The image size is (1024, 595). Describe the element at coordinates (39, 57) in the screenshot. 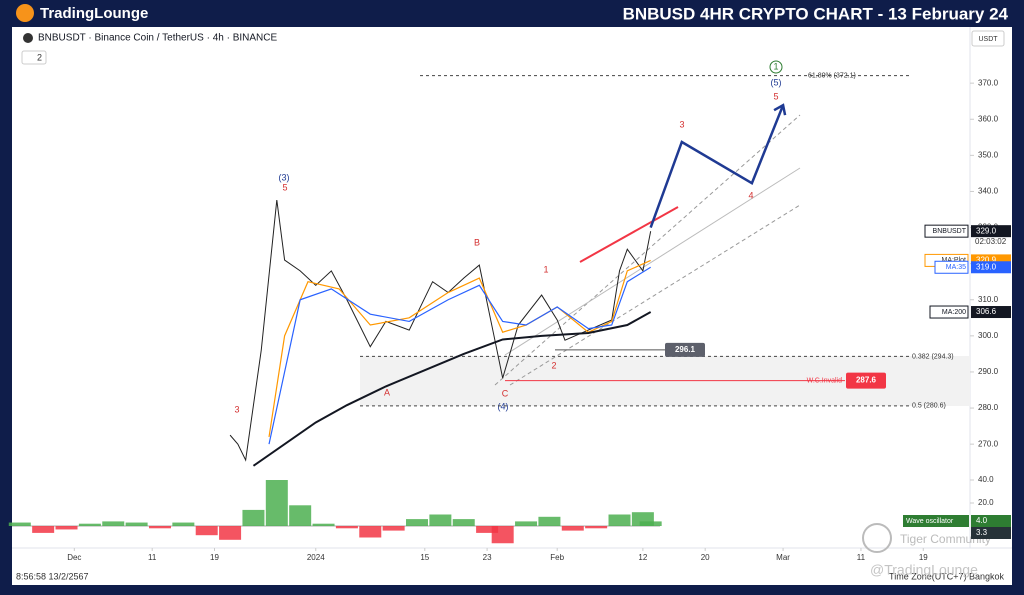

I see `indicator-count: 2` at that location.